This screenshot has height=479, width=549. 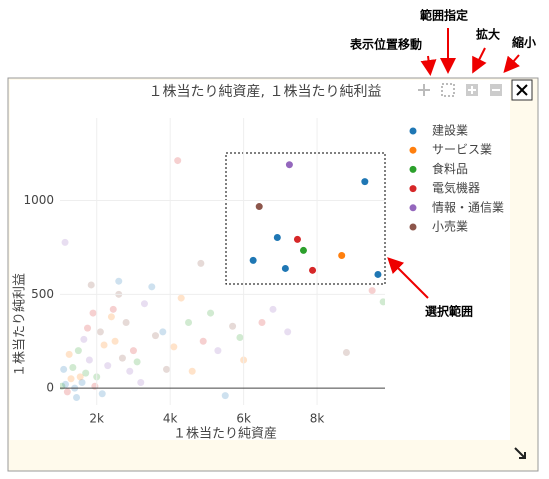 What do you see at coordinates (20, 325) in the screenshot?
I see `y-axis-title: １株当たり純利益` at bounding box center [20, 325].